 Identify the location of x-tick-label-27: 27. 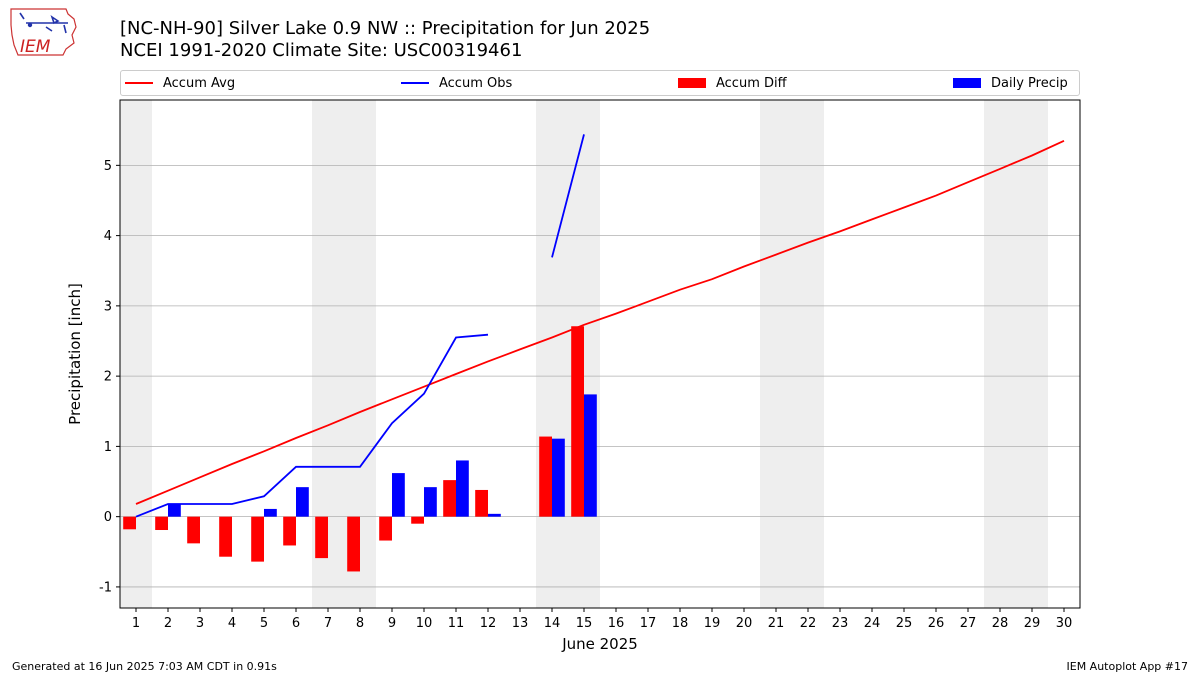
(968, 623).